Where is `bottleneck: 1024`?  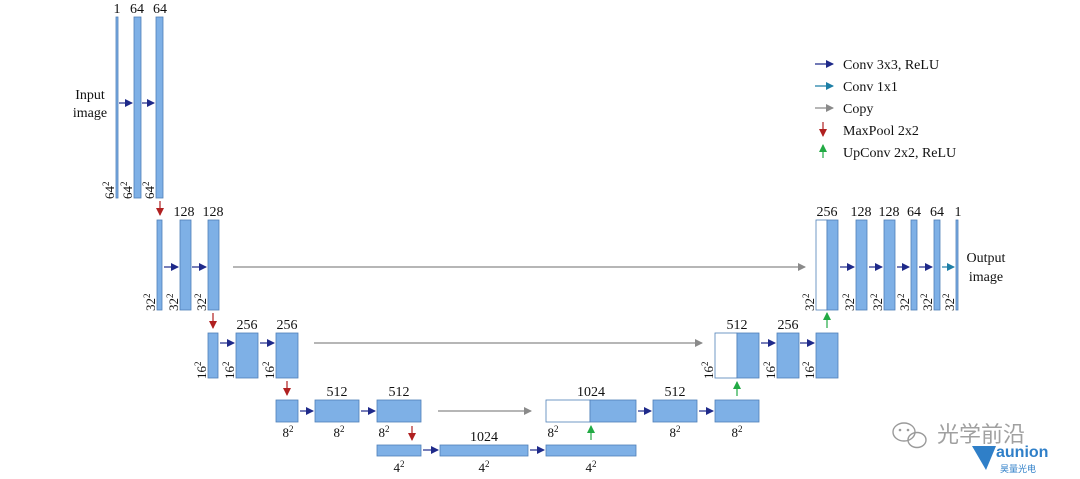
bottleneck: 1024 is located at coordinates (506, 443).